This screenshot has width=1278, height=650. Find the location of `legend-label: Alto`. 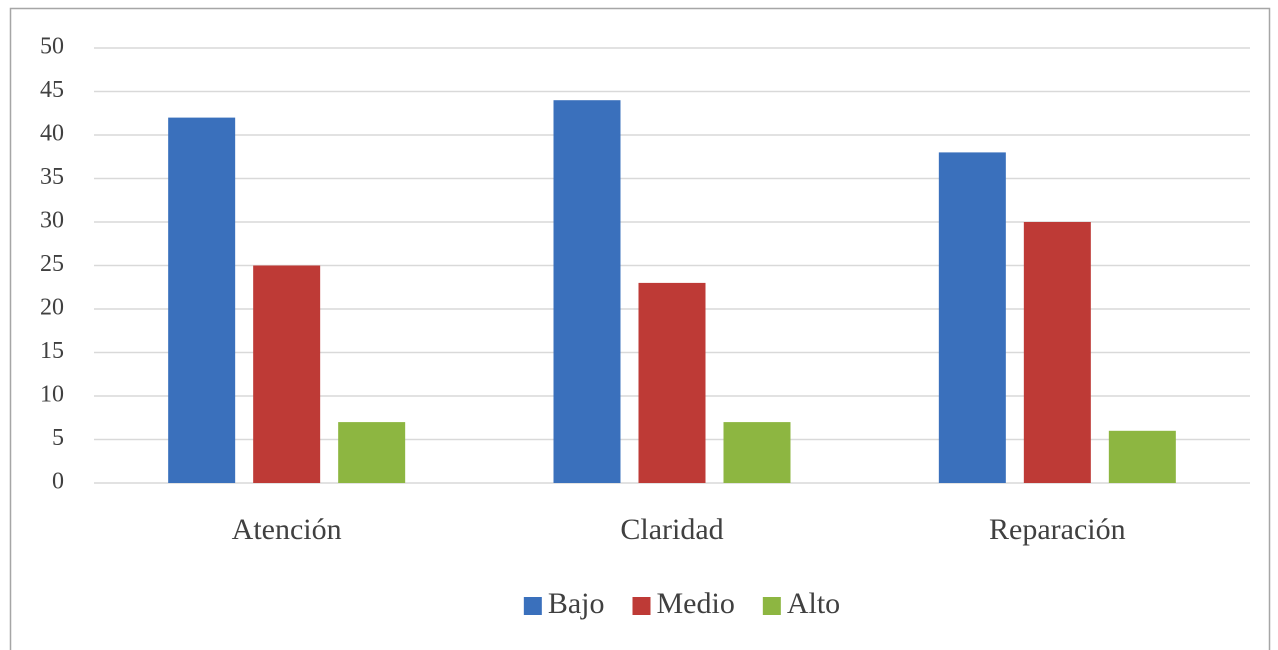

legend-label: Alto is located at coordinates (813, 603).